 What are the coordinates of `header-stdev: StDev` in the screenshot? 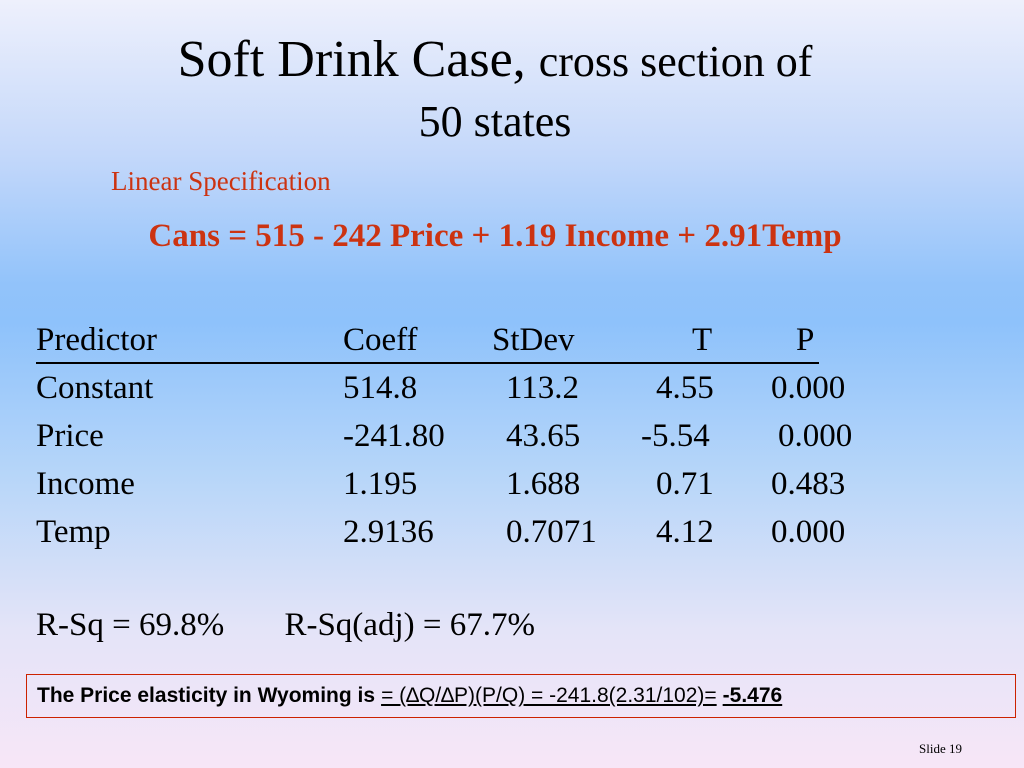 It's located at (533, 340).